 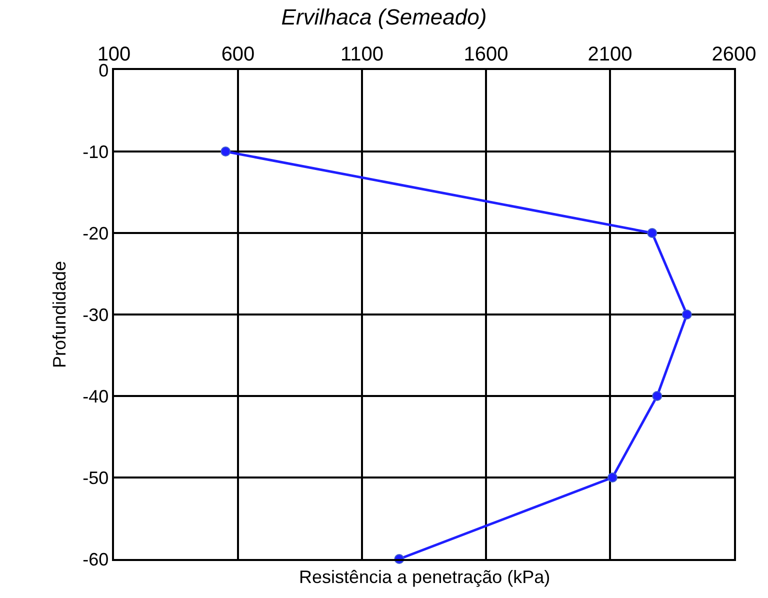 What do you see at coordinates (362, 54) in the screenshot?
I see `x-tick-label: 1100` at bounding box center [362, 54].